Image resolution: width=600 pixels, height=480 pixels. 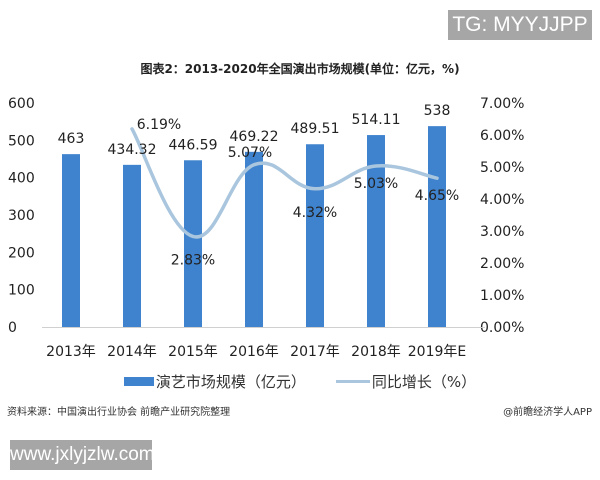 What do you see at coordinates (132, 150) in the screenshot?
I see `bar-data-label: 434.32` at bounding box center [132, 150].